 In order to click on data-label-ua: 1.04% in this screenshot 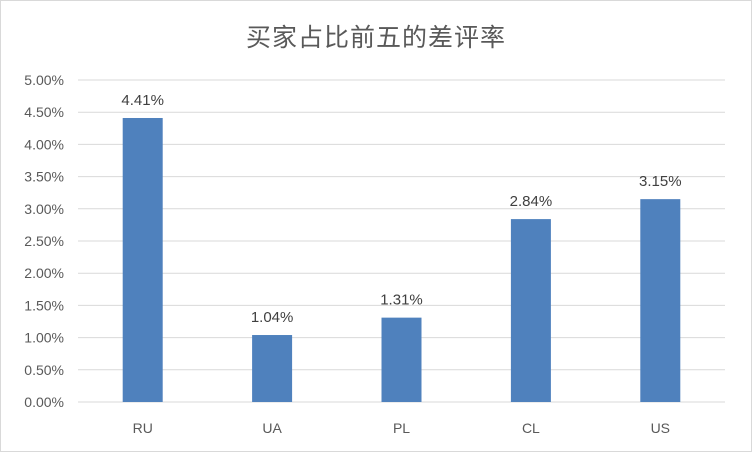, I will do `click(272, 317)`.